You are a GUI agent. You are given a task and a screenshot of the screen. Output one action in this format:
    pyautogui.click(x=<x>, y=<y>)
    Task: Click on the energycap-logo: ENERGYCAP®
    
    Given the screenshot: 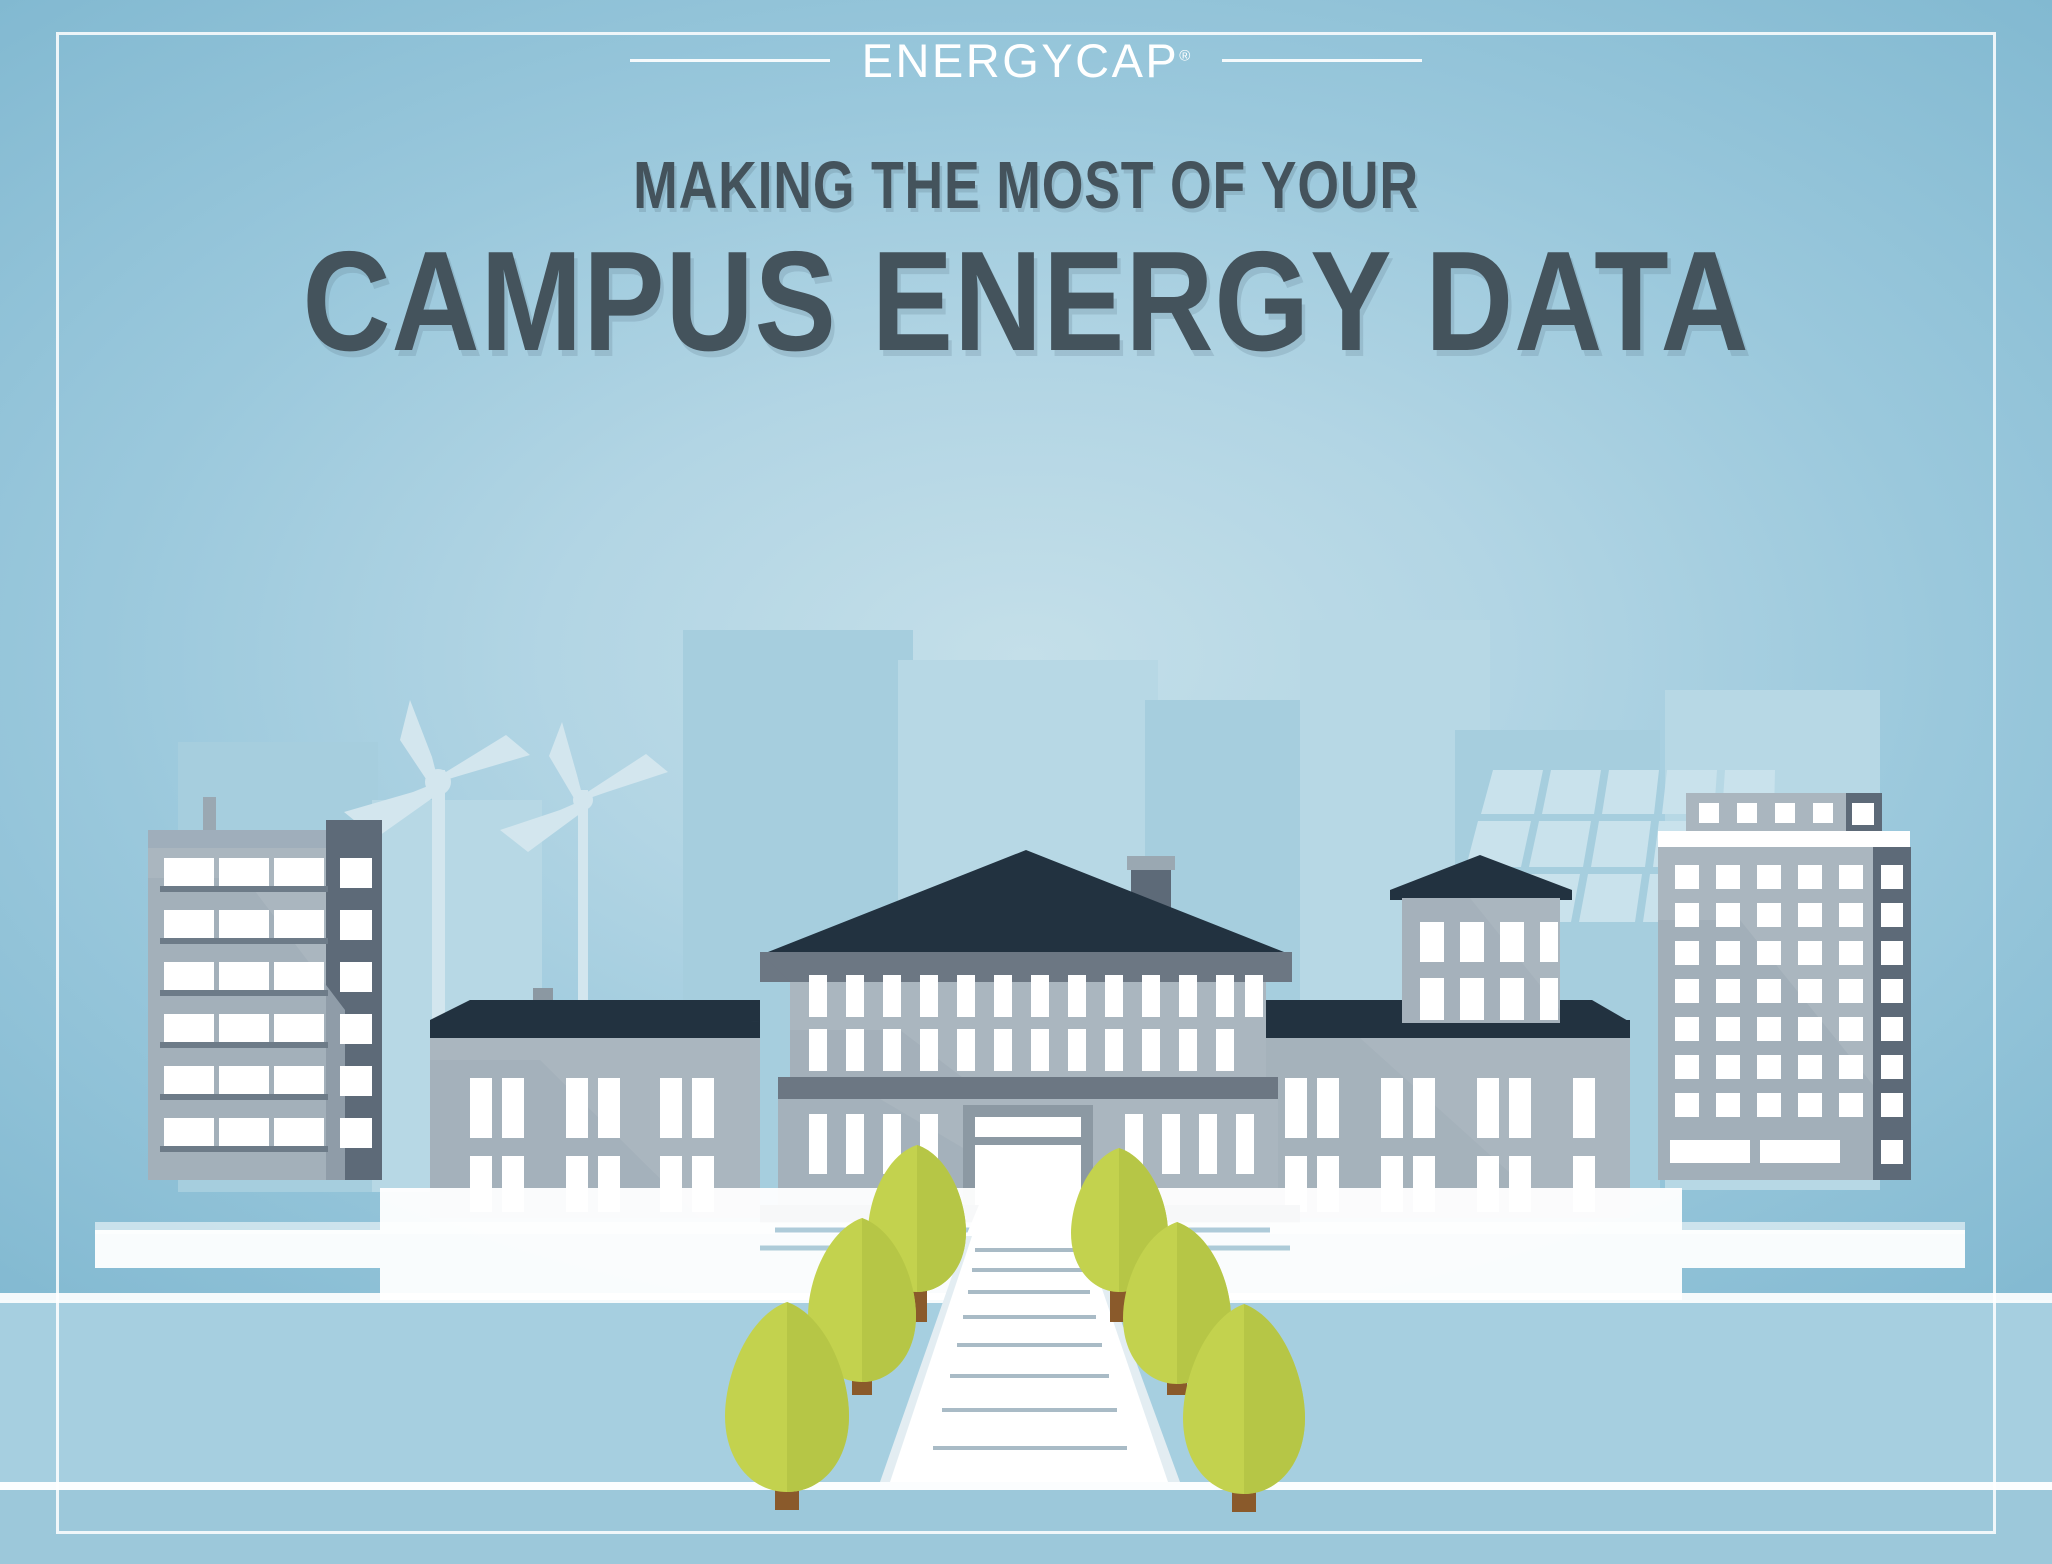 What is the action you would take?
    pyautogui.click(x=1026, y=60)
    